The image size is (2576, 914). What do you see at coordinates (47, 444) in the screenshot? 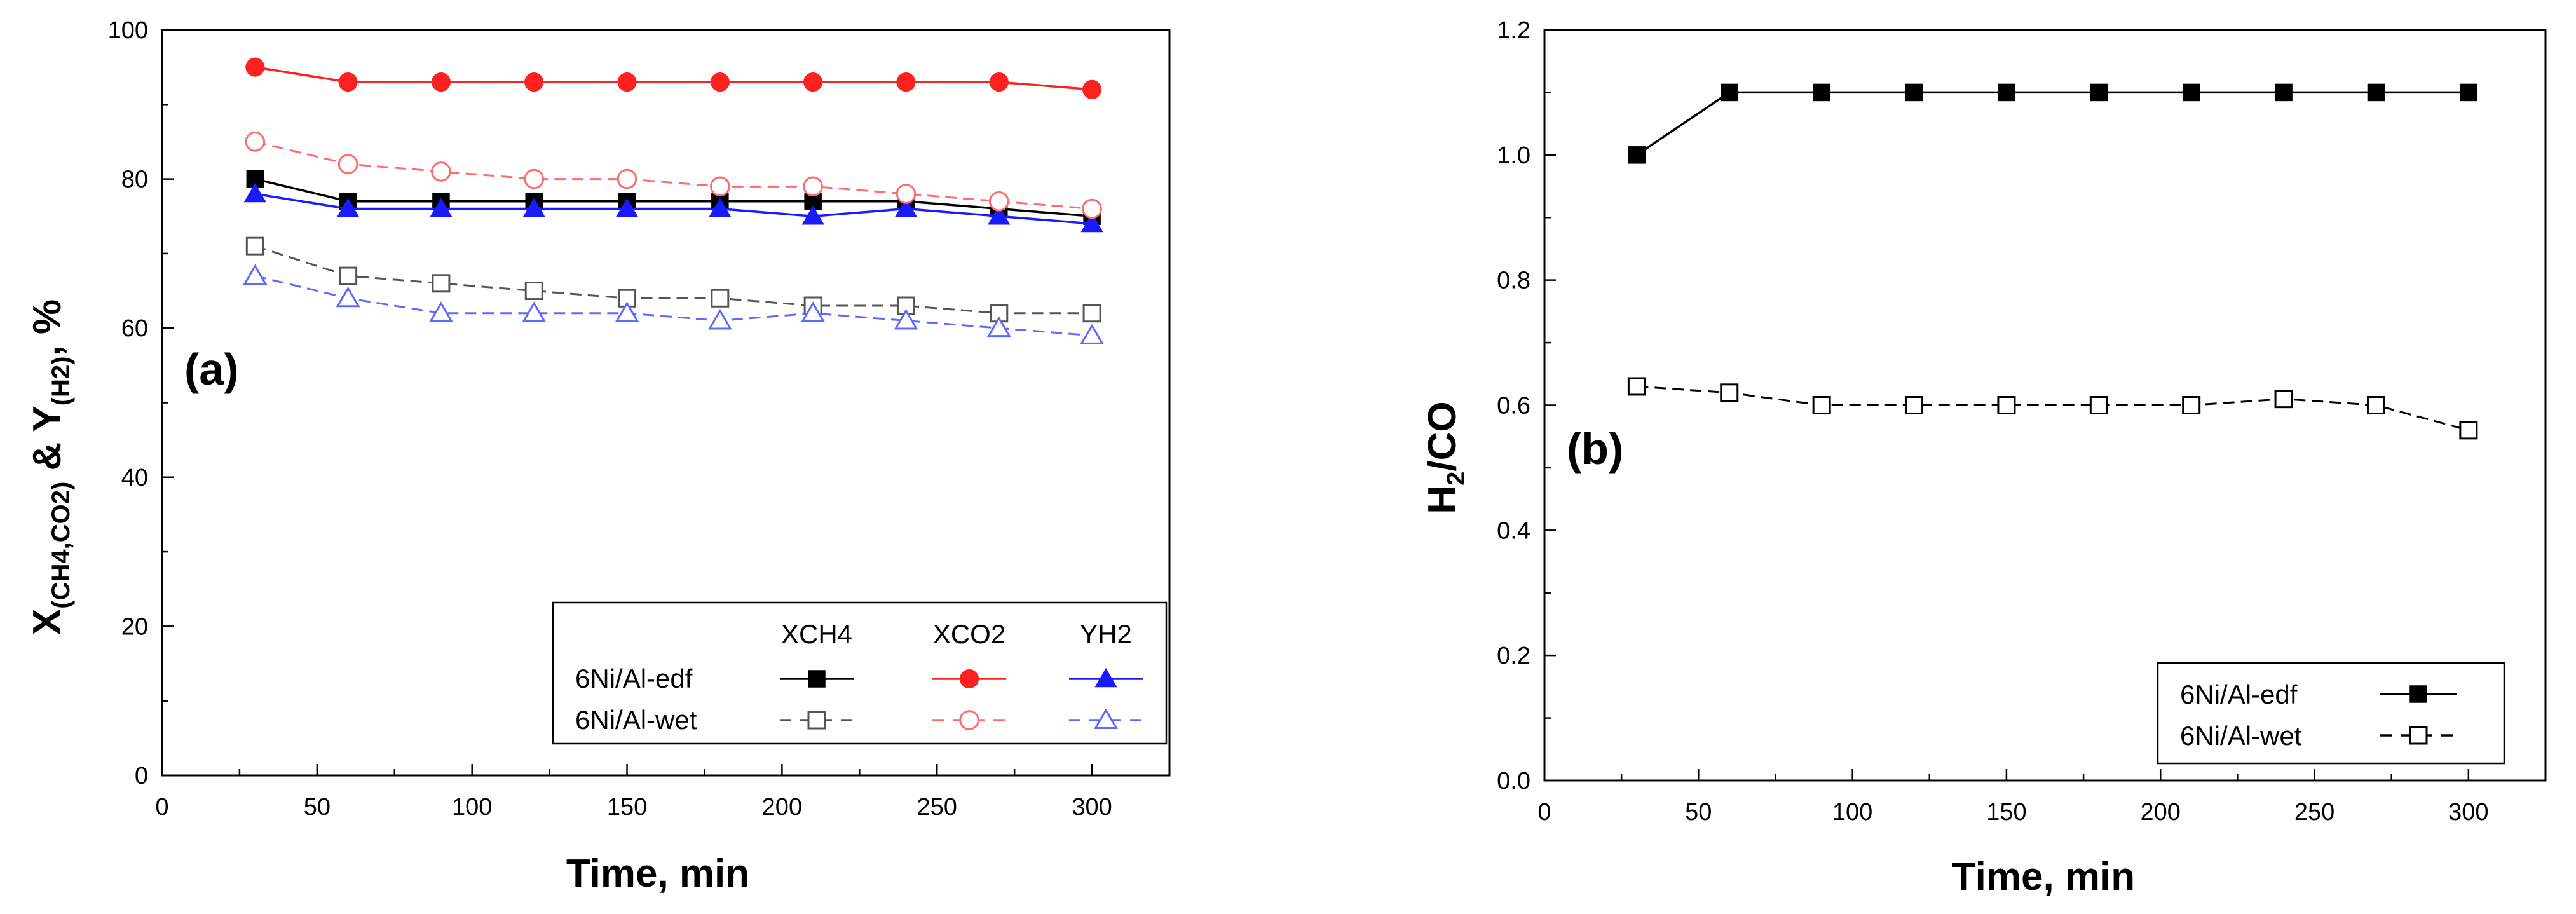
I see `chart-a-ylabel-mid: & Y` at bounding box center [47, 444].